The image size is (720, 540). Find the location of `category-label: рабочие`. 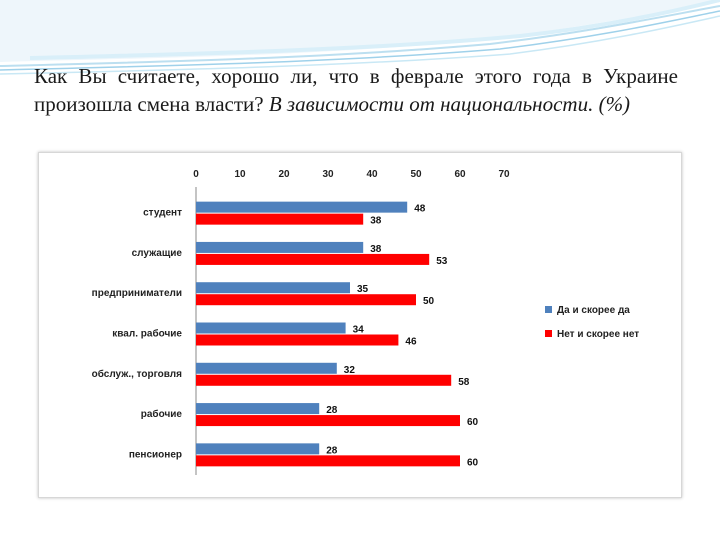

category-label: рабочие is located at coordinates (162, 414).